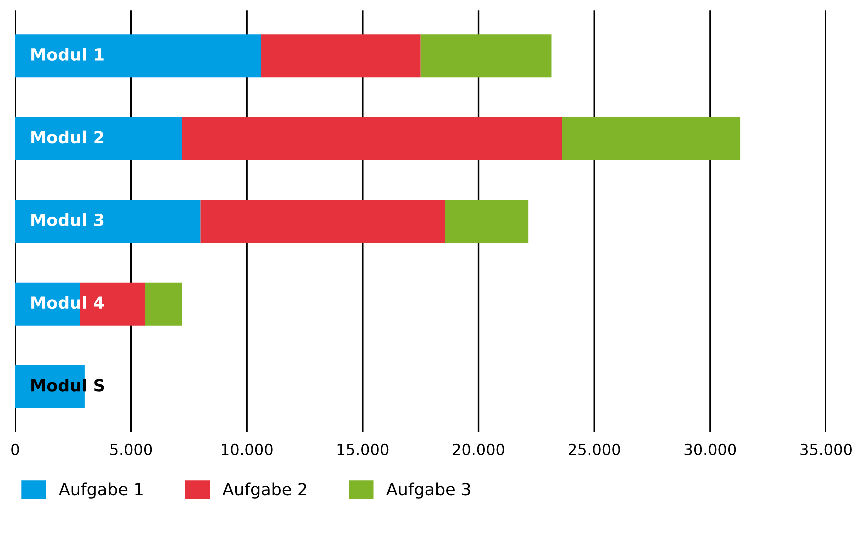  What do you see at coordinates (363, 450) in the screenshot?
I see `x-tick-label: 15.000` at bounding box center [363, 450].